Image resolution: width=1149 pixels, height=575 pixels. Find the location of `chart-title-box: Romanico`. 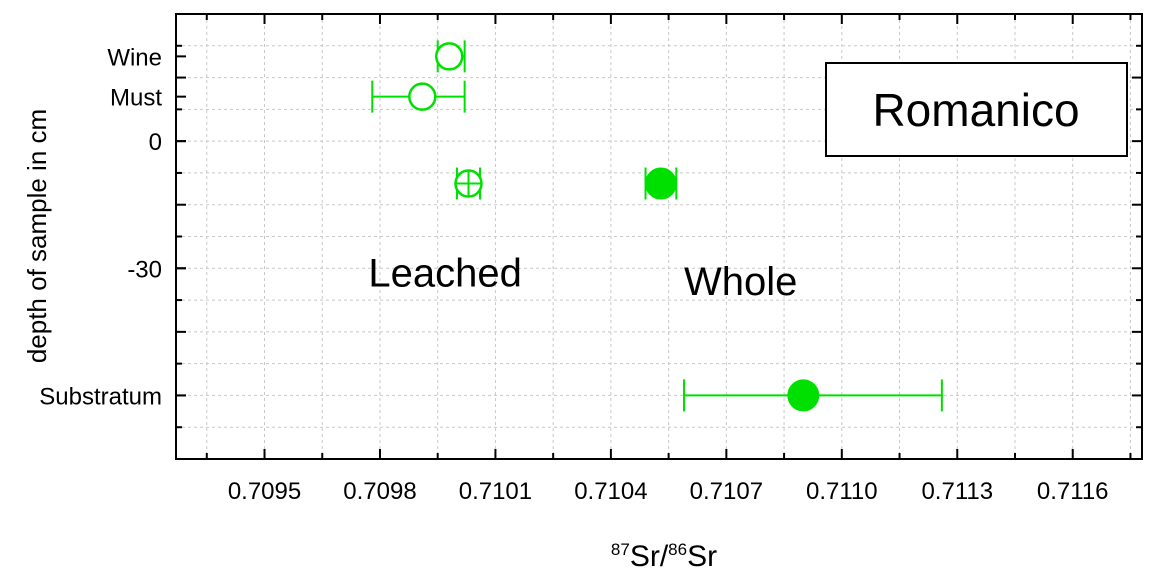

chart-title-box: Romanico is located at coordinates (976, 109).